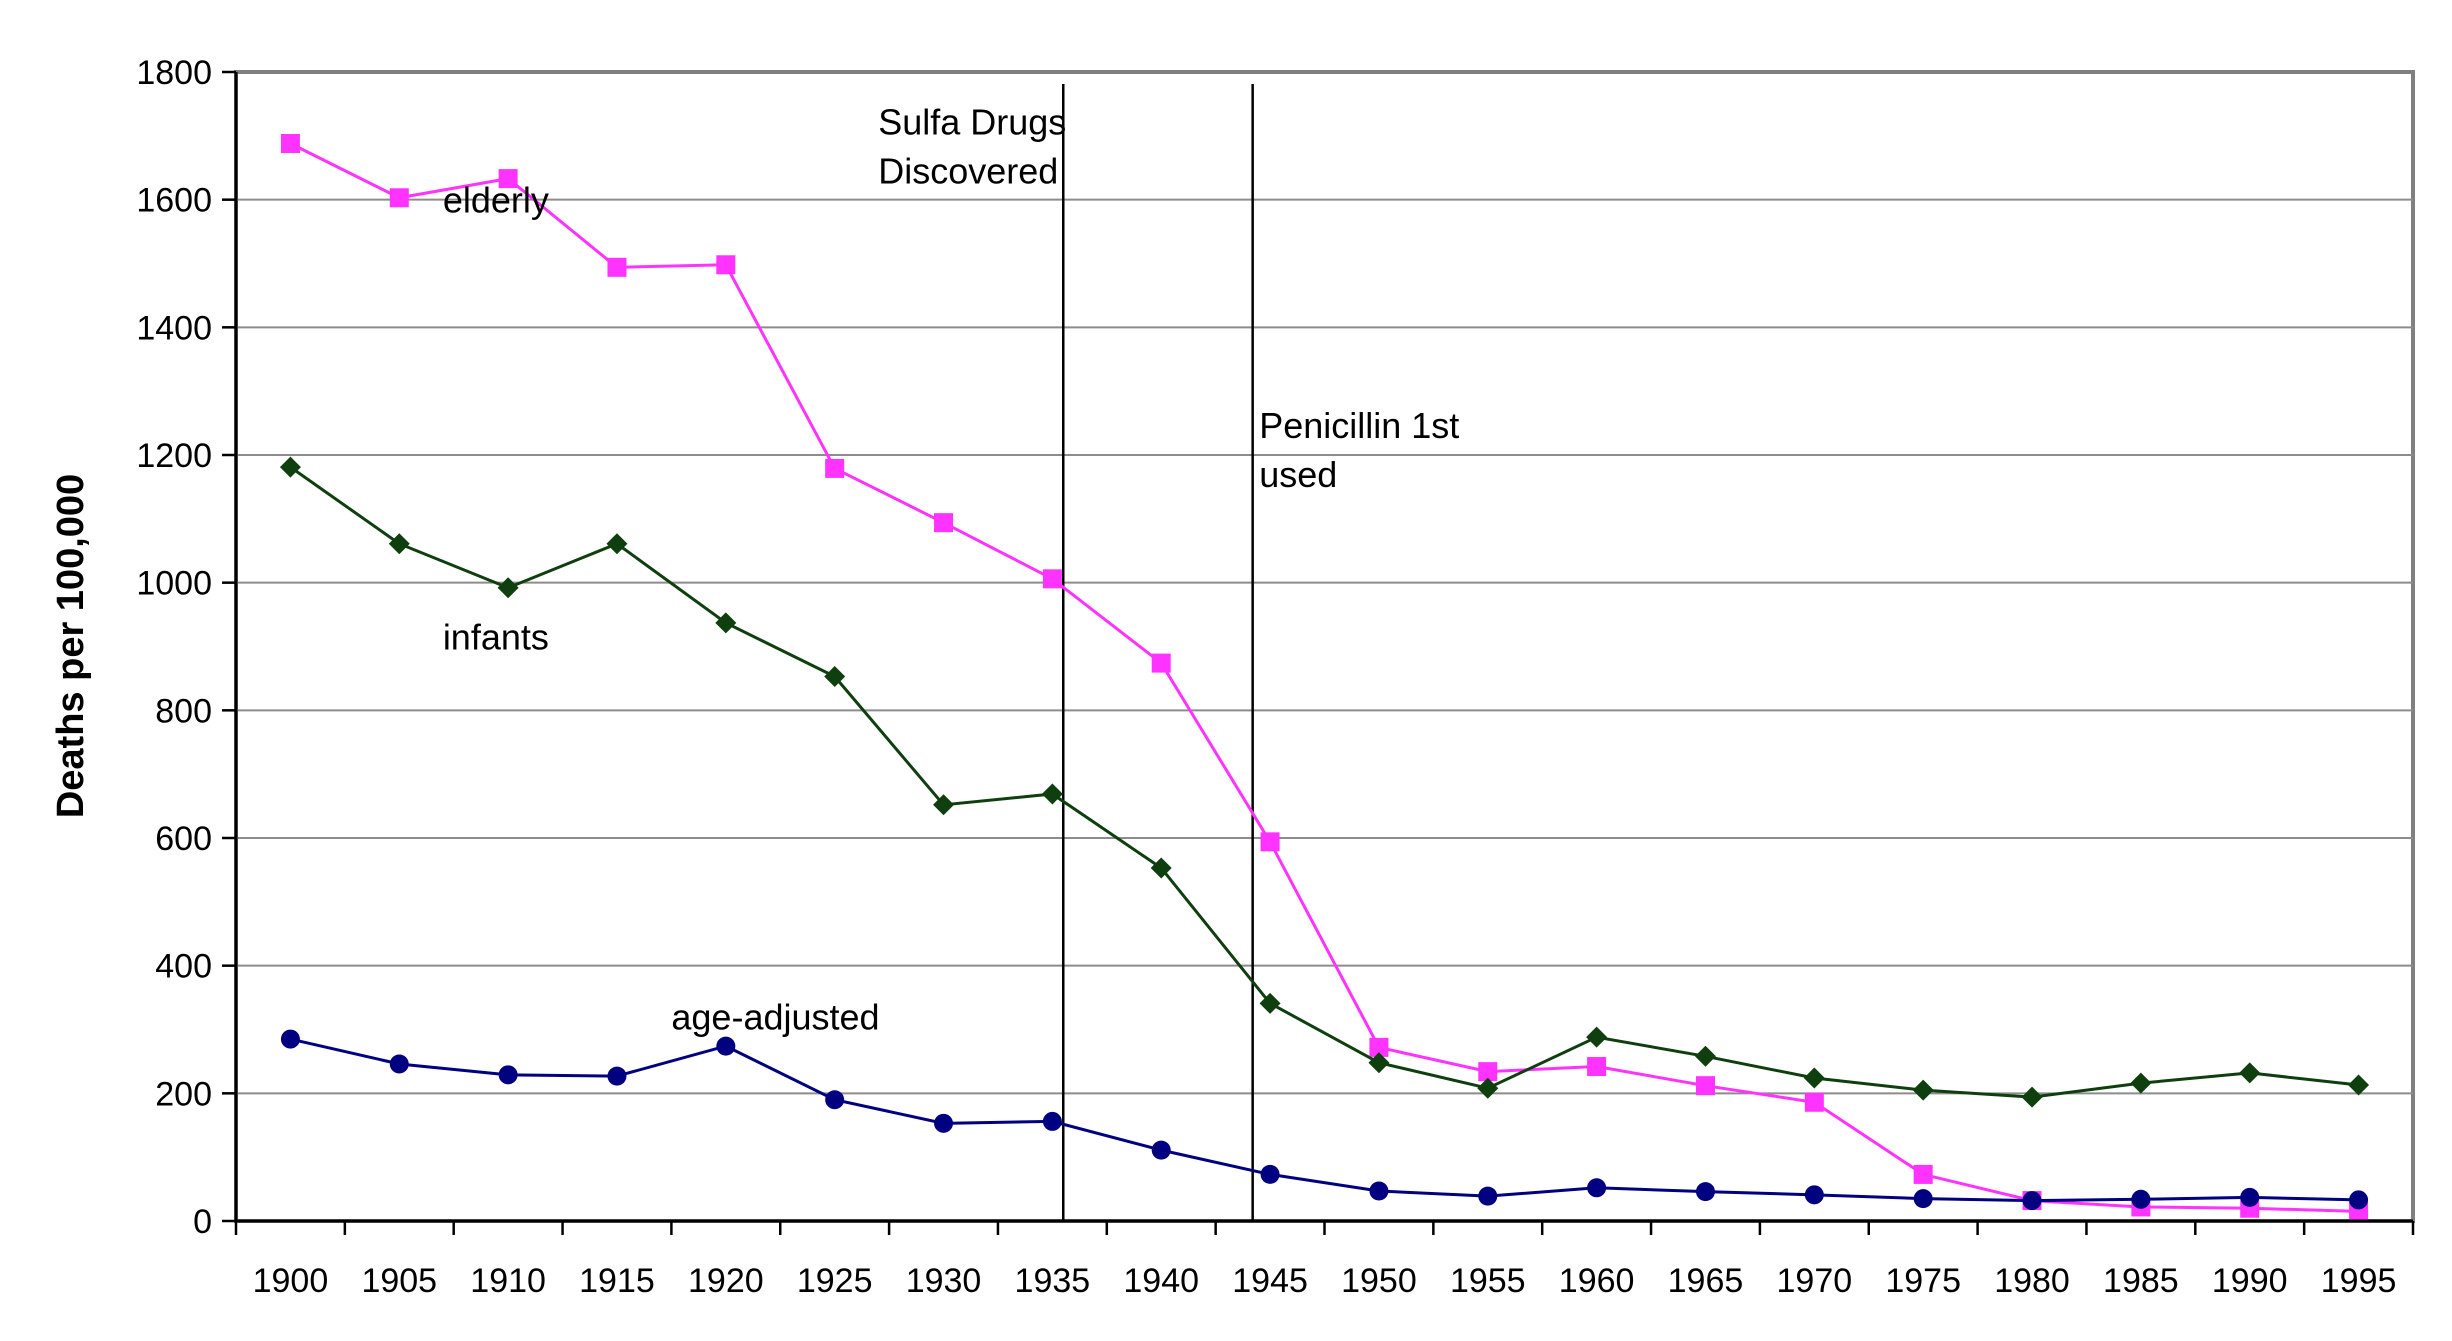 Image resolution: width=2452 pixels, height=1341 pixels. Describe the element at coordinates (1270, 1281) in the screenshot. I see `x-tick-label: 1945` at that location.